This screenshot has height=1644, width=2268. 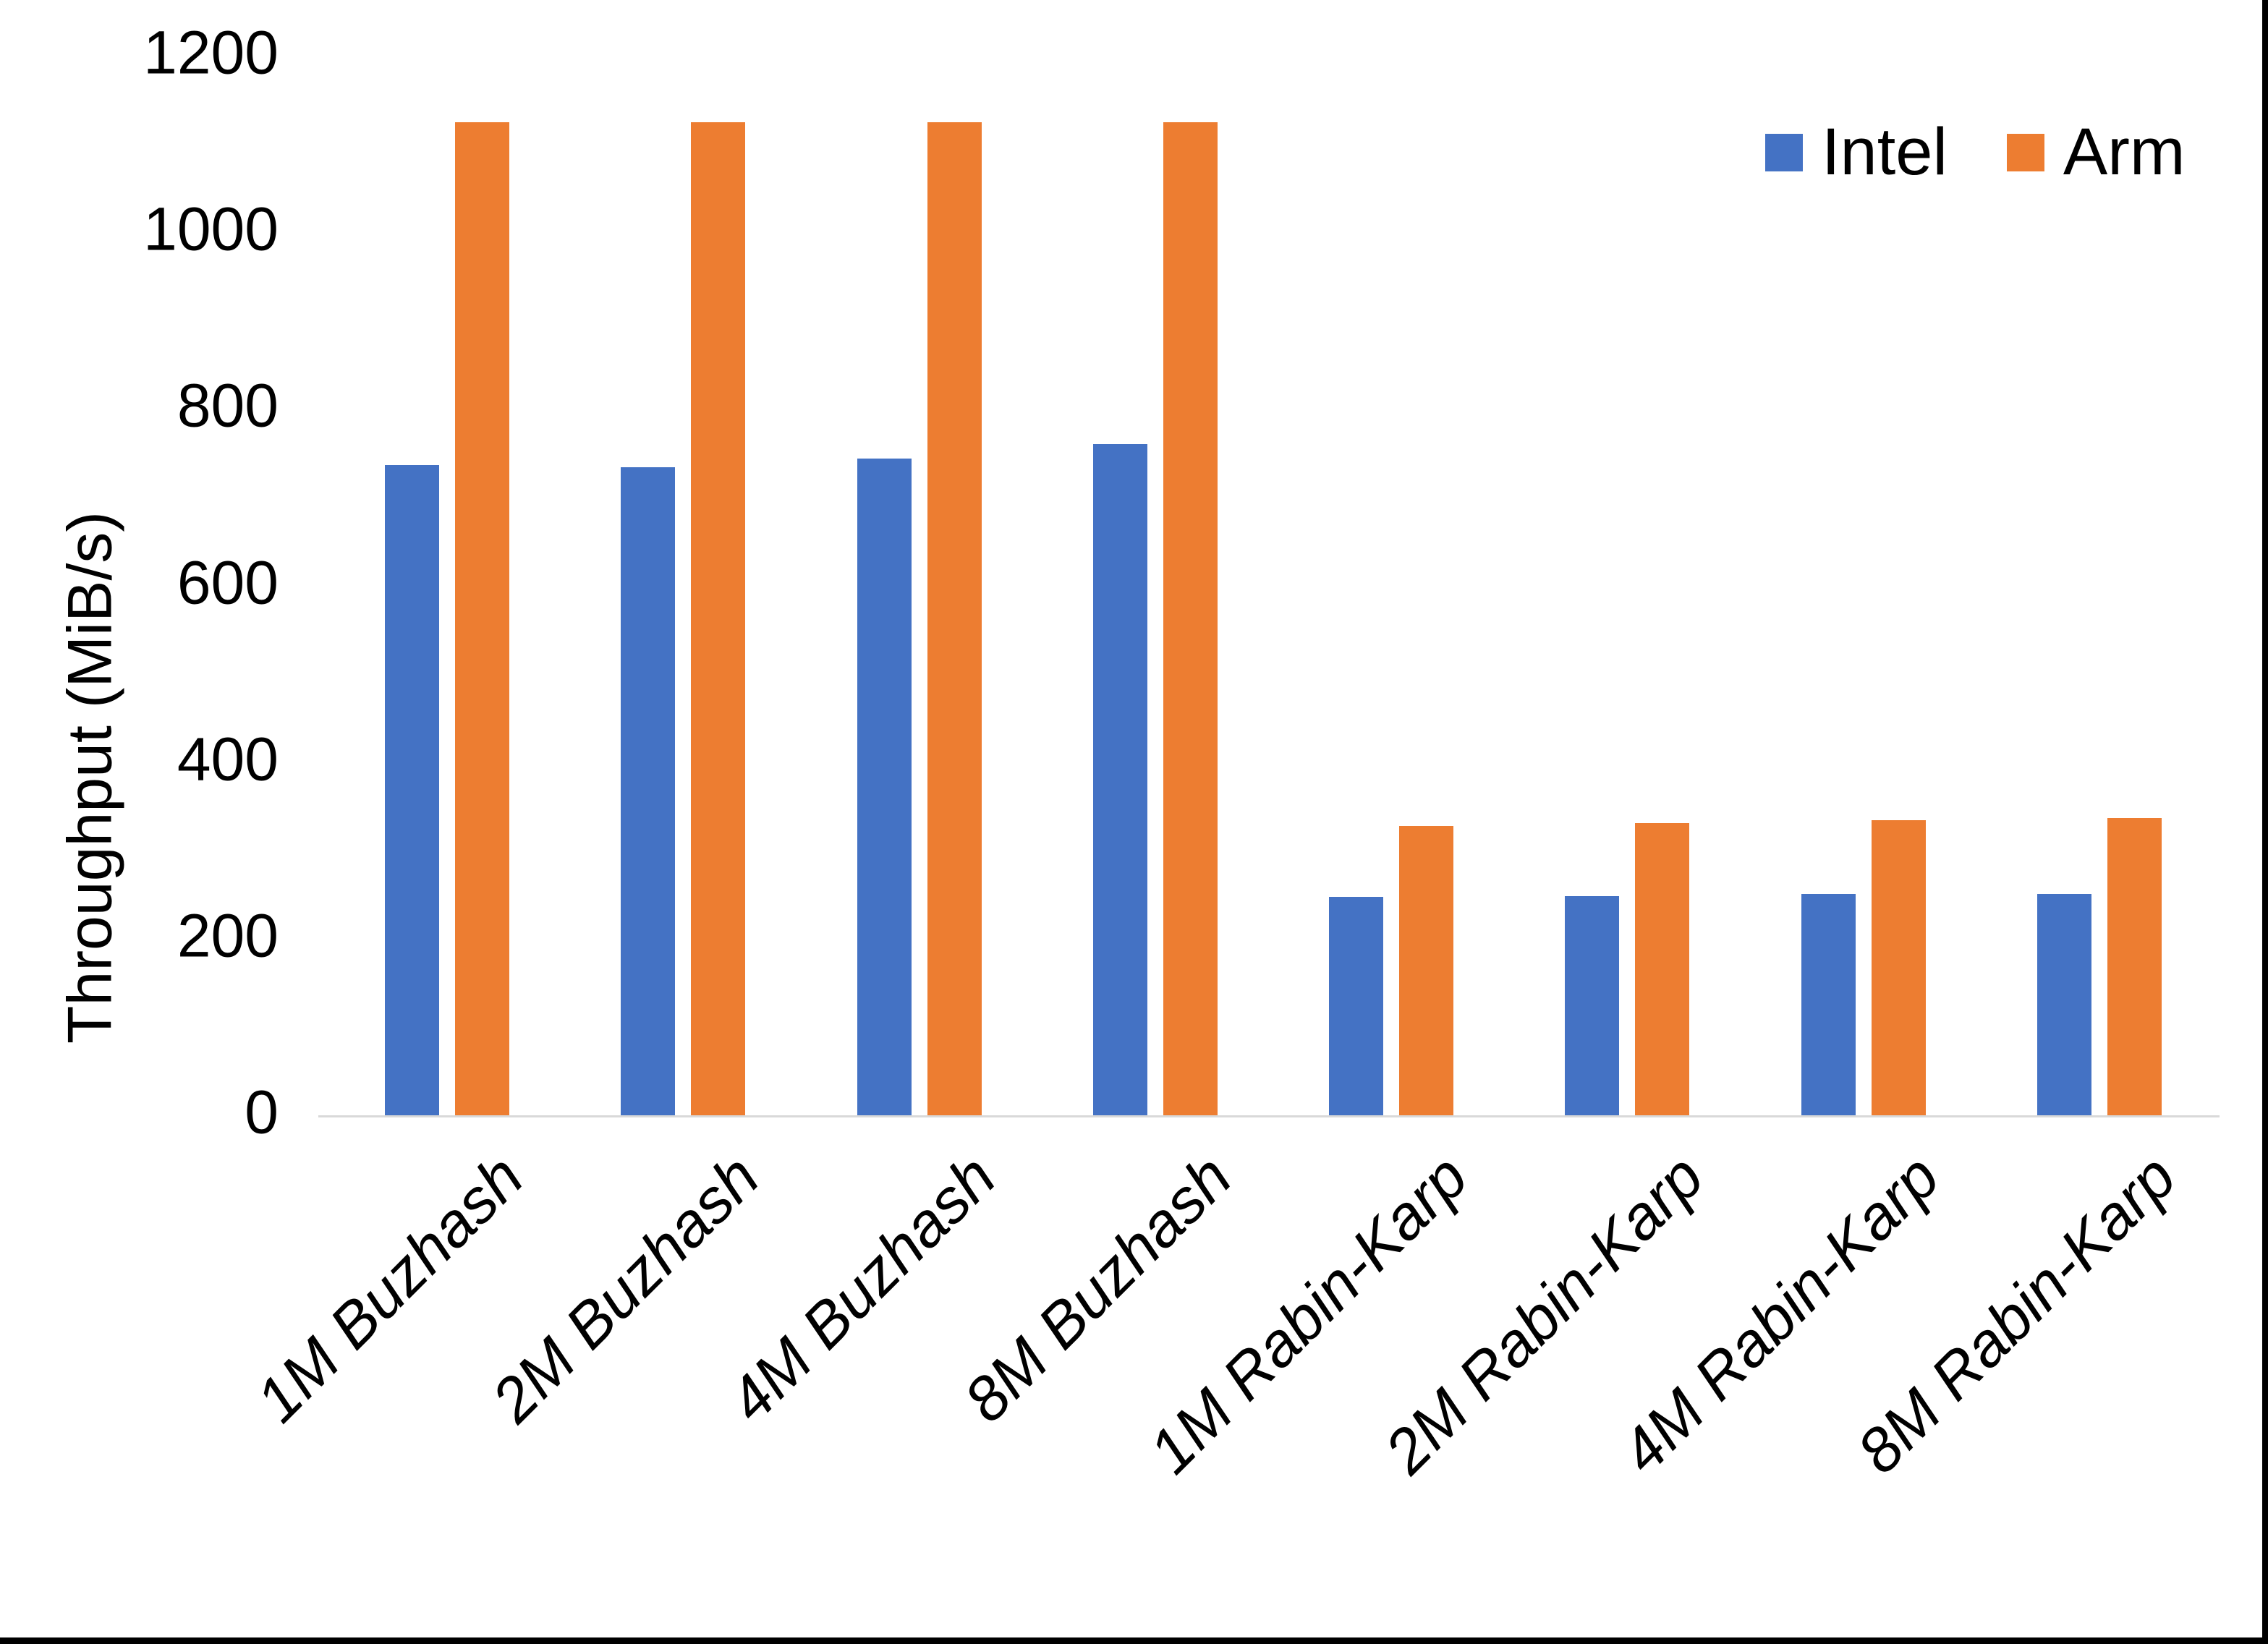 I want to click on bar-intel-4m-buzhash, so click(x=884, y=786).